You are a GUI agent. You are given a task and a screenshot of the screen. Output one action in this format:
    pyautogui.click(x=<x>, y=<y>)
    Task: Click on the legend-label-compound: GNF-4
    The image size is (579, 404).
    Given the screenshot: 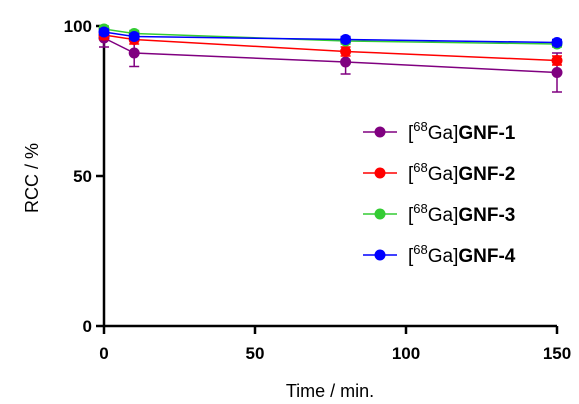 What is the action you would take?
    pyautogui.click(x=486, y=256)
    